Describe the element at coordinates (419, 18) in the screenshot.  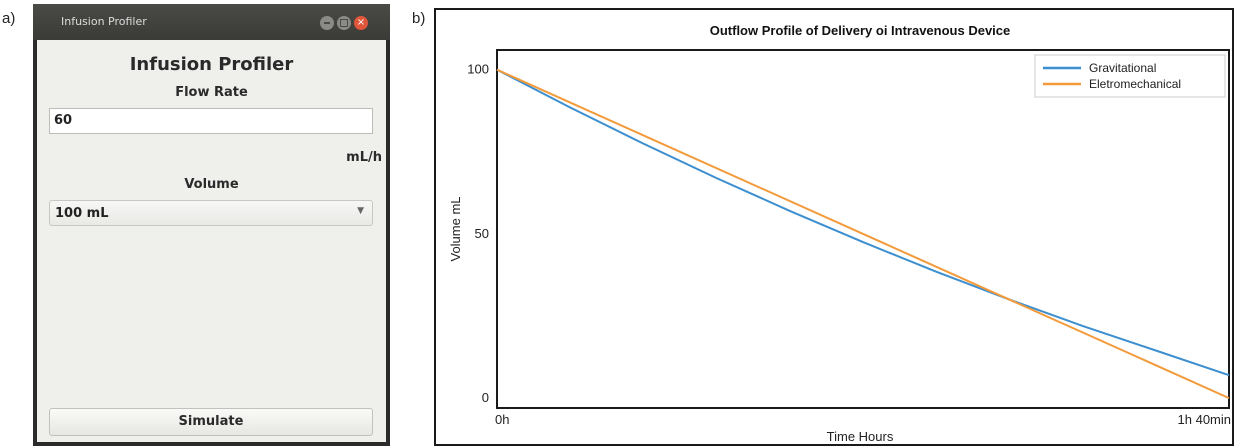
I see `panel-b-label: b)` at that location.